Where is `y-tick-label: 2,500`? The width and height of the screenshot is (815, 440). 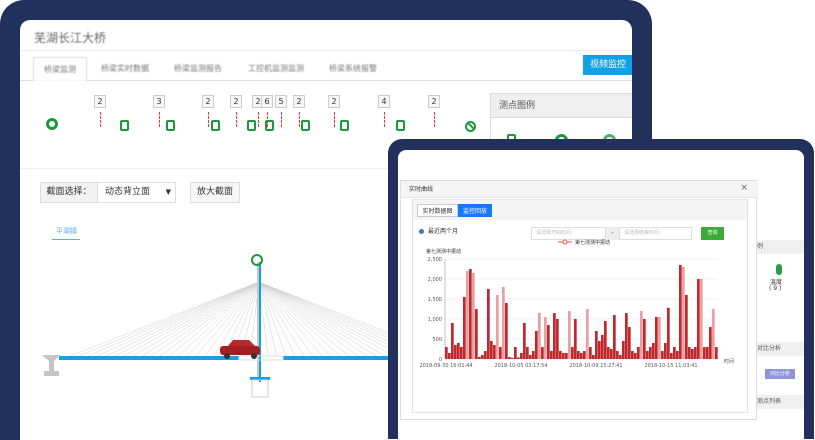
y-tick-label: 2,500 is located at coordinates (435, 260).